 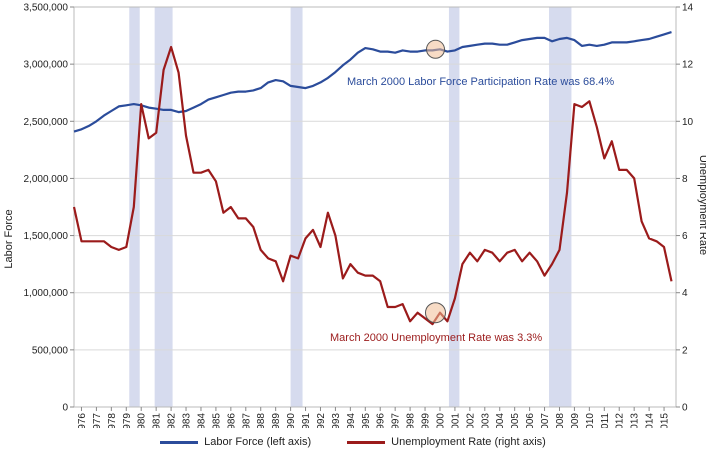 I want to click on x-tick-label: 2009, so click(x=575, y=420).